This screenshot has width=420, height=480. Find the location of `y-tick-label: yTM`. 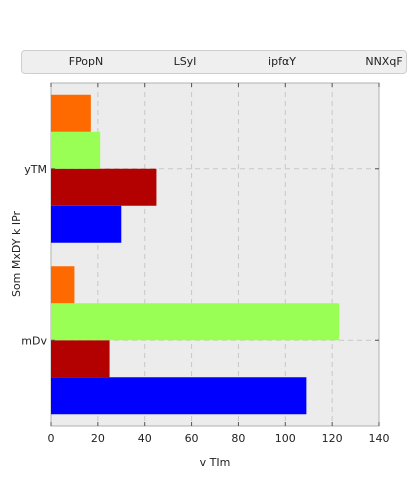

y-tick-label: yTM is located at coordinates (35, 169).